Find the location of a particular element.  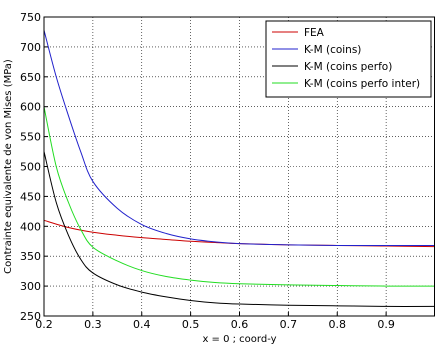

x-axis-label: x = 0 ; coord-y is located at coordinates (239, 339).